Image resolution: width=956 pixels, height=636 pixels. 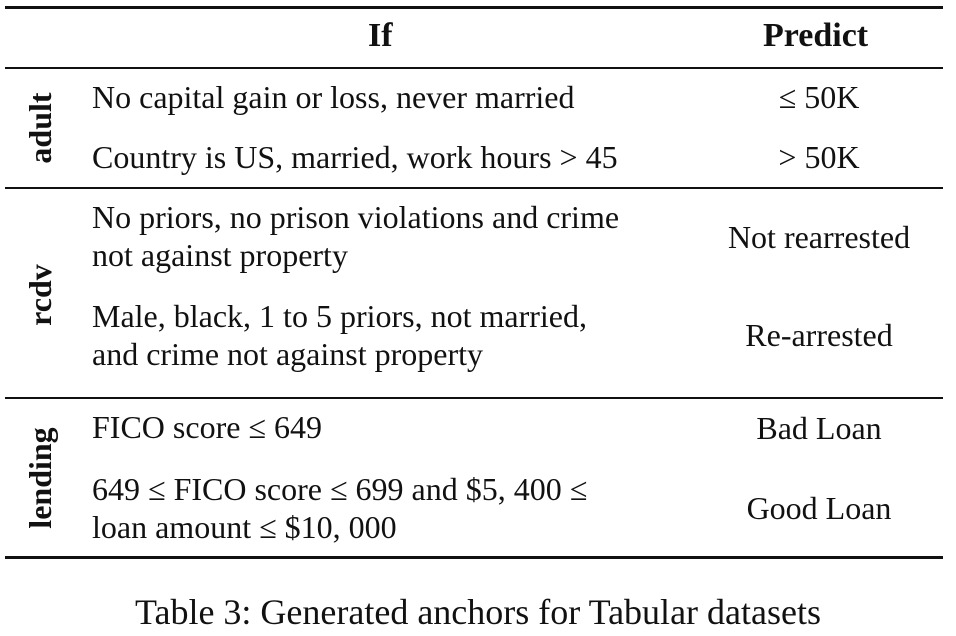 What do you see at coordinates (819, 157) in the screenshot?
I see `predict-cell: > 50K` at bounding box center [819, 157].